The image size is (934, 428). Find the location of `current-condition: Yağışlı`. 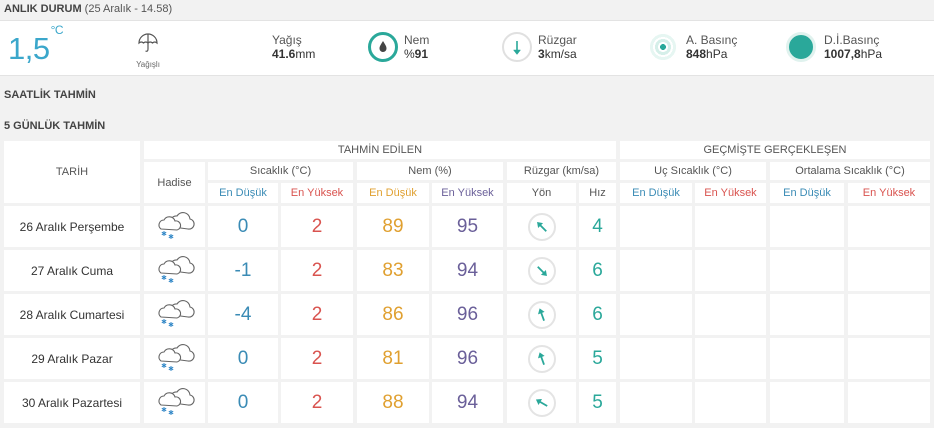

current-condition: Yağışlı is located at coordinates (148, 50).